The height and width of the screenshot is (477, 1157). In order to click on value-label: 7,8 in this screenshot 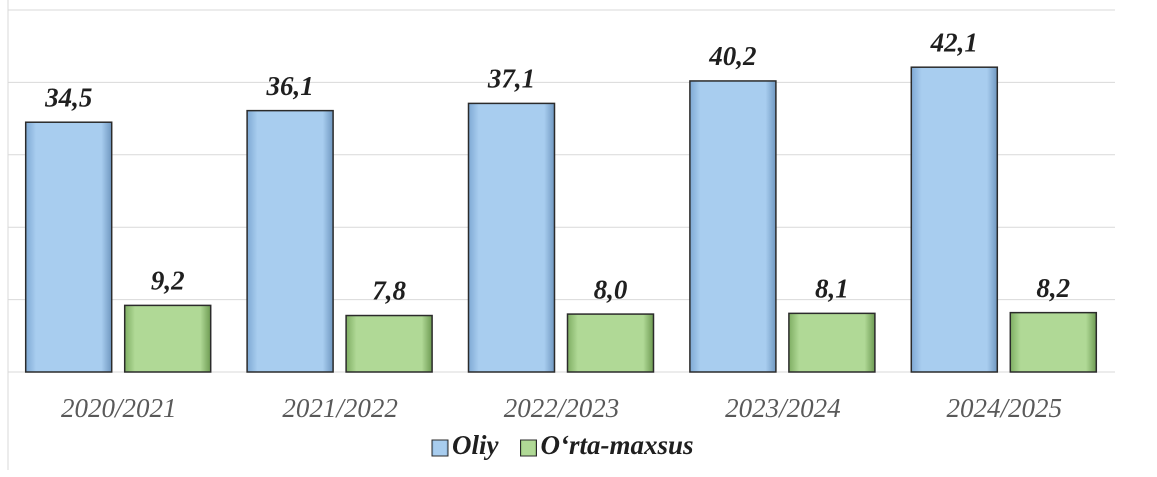, I will do `click(389, 291)`.